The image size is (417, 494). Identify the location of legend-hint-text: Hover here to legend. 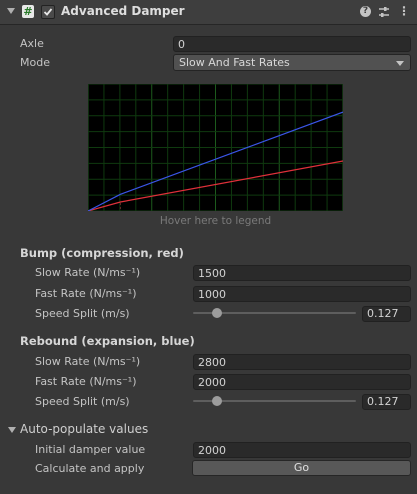
(215, 221).